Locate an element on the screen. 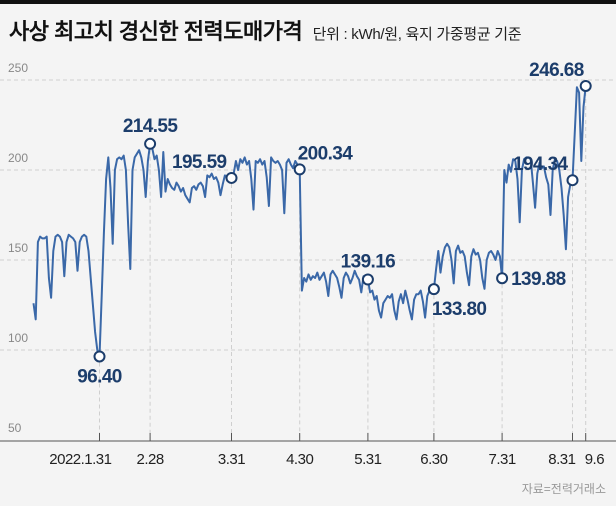 This screenshot has width=616, height=506. y-tick-label: 150 is located at coordinates (18, 248).